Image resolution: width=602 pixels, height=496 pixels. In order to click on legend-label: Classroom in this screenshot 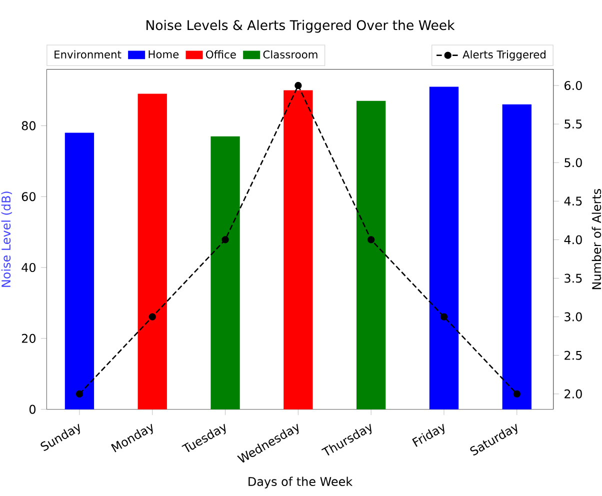, I will do `click(290, 54)`.